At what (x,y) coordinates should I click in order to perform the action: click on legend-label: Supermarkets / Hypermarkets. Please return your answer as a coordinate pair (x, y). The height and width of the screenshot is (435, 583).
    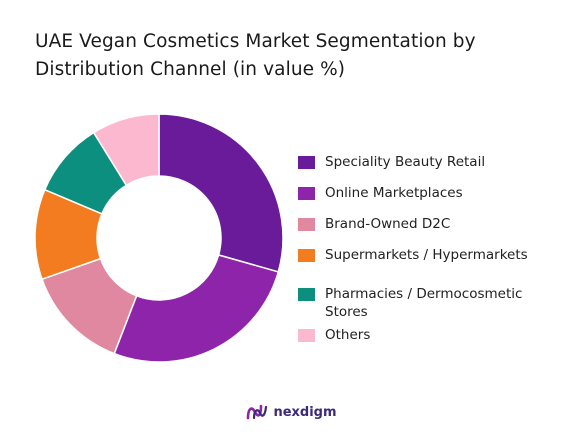
    Looking at the image, I should click on (426, 255).